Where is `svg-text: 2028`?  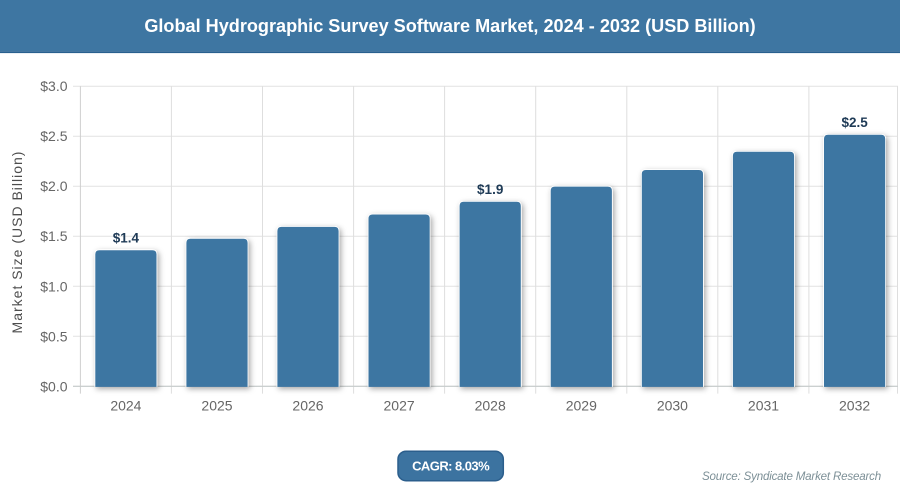 svg-text: 2028 is located at coordinates (490, 406).